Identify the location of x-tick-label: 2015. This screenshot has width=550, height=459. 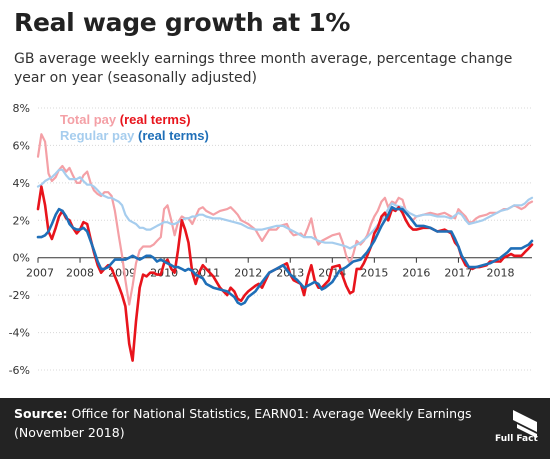
(374, 273).